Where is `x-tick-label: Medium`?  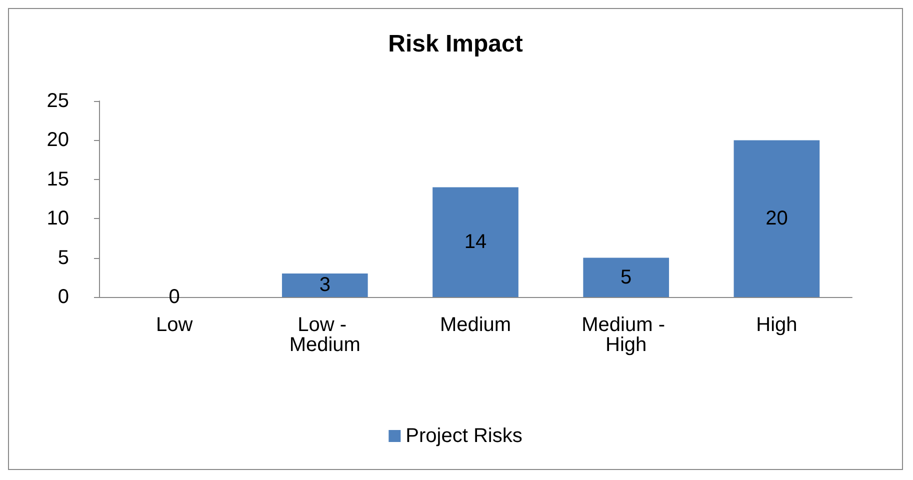 x-tick-label: Medium is located at coordinates (476, 325).